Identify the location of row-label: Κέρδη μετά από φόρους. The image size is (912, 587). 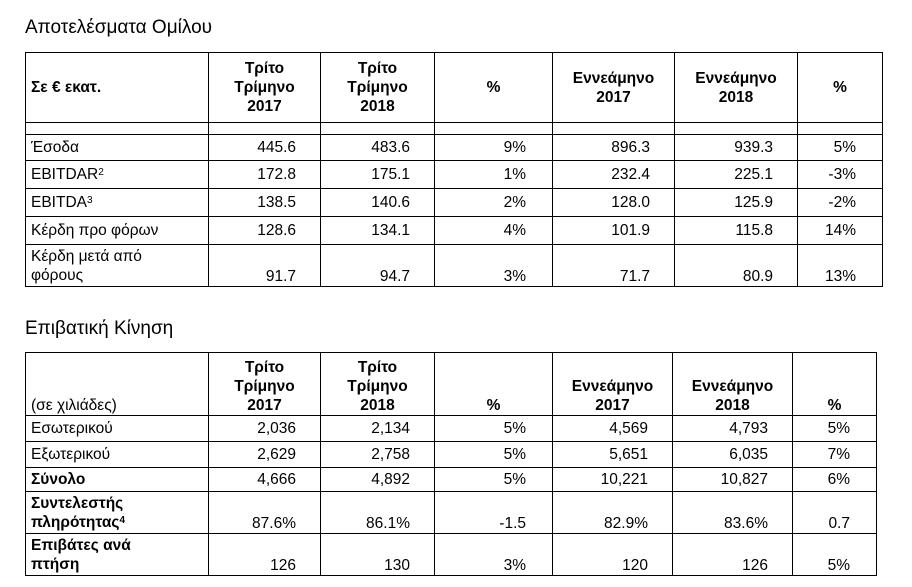
(117, 265).